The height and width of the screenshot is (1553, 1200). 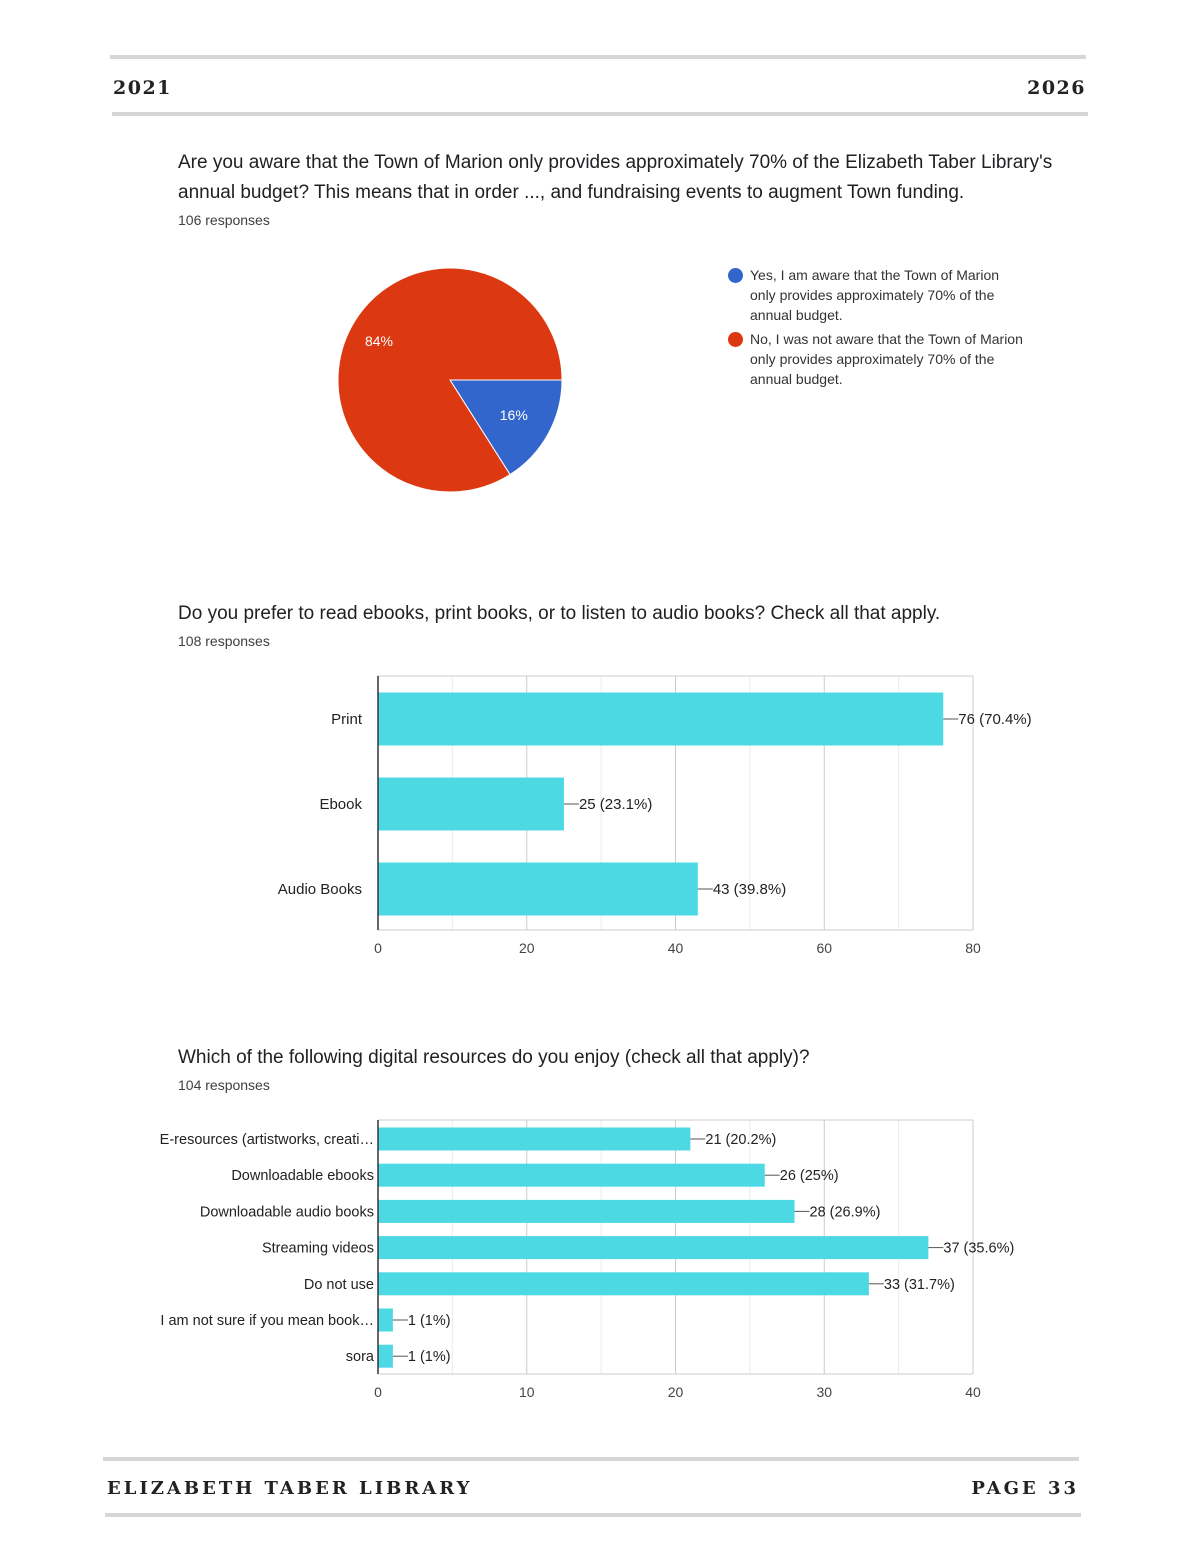 I want to click on resources-chart-data-label: 33 (31.7%), so click(x=919, y=1285).